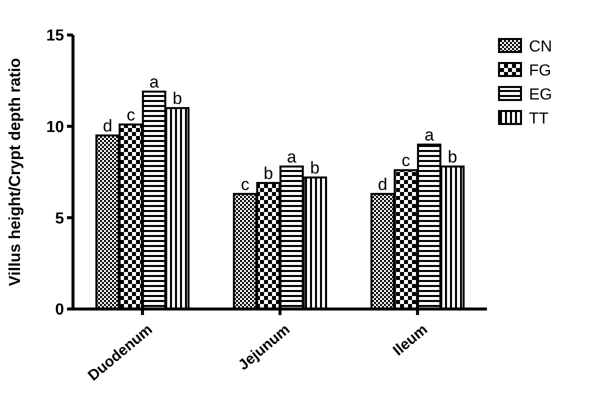 The width and height of the screenshot is (595, 417). I want to click on legend-label: TT, so click(539, 119).